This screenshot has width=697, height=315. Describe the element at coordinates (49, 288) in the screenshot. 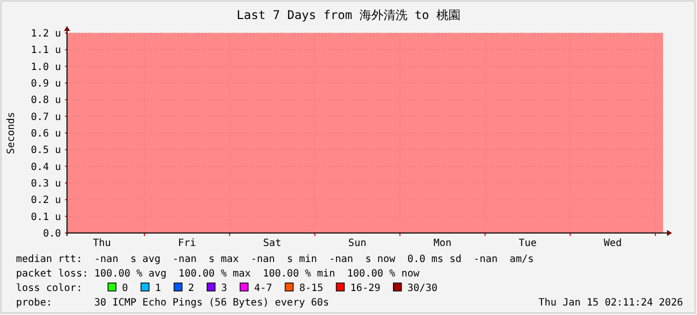

I see `legend-title: loss color:` at that location.